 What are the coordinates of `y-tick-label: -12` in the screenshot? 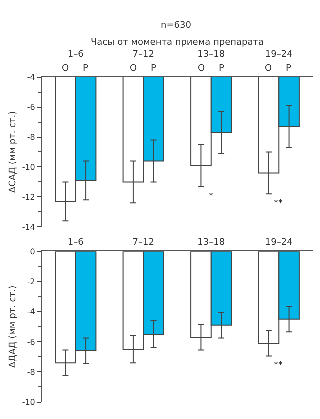 It's located at (29, 197).